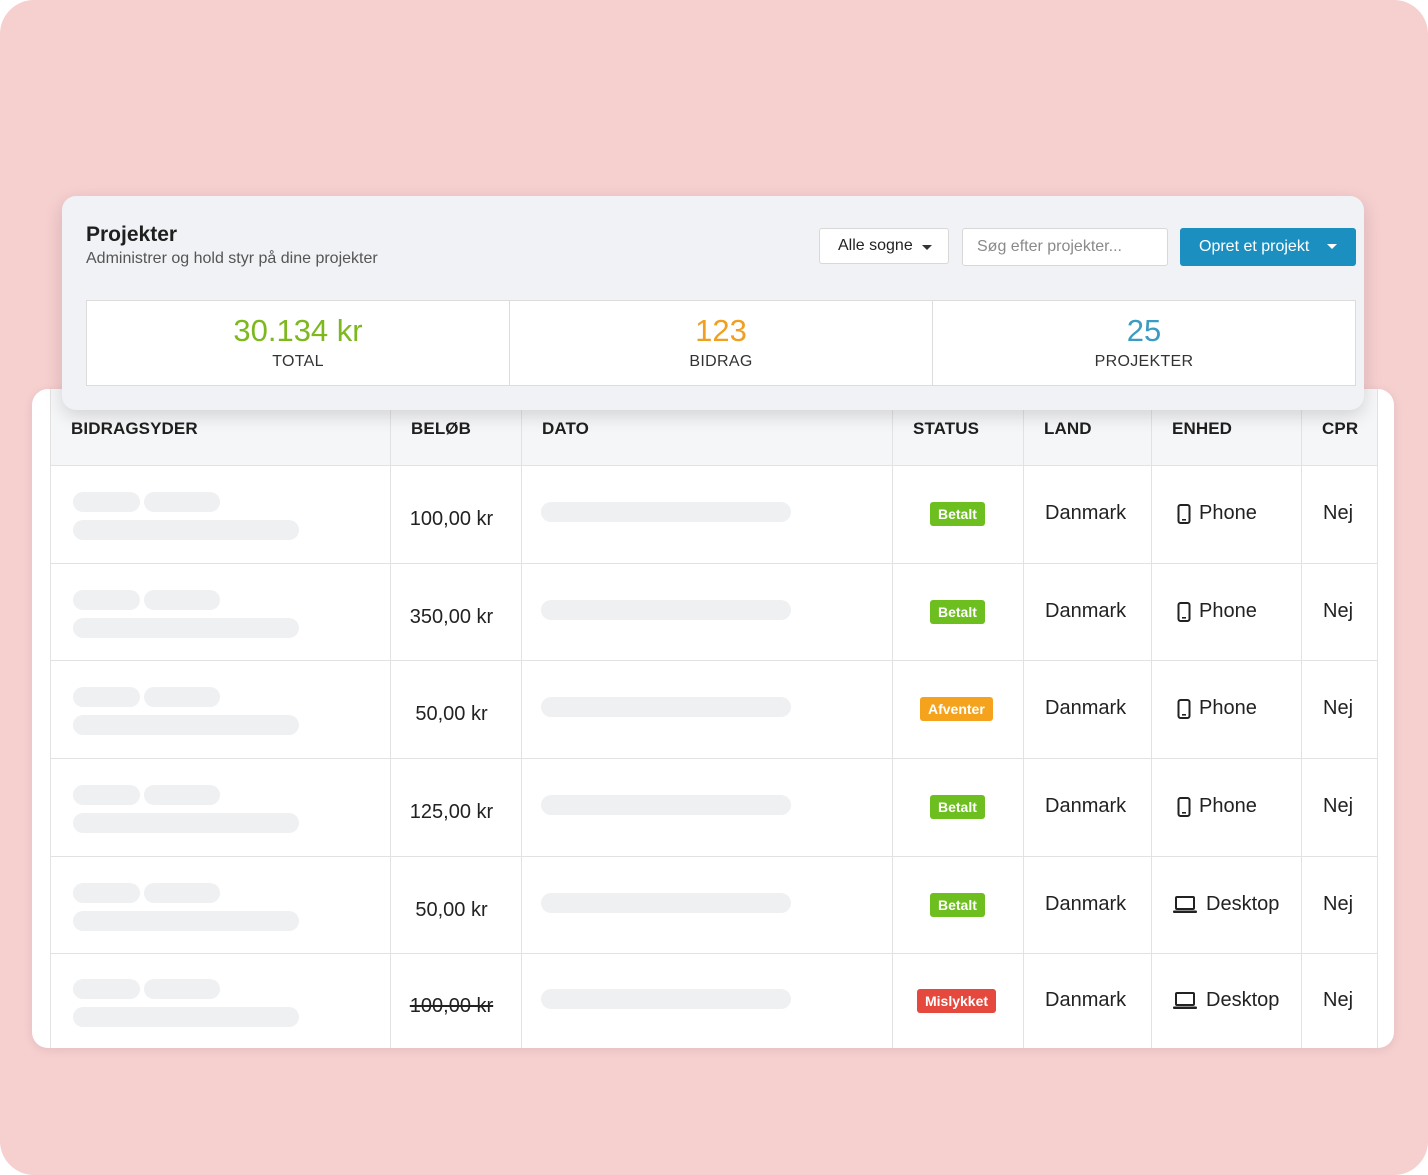 This screenshot has height=1175, width=1428. What do you see at coordinates (957, 1001) in the screenshot?
I see `status-badge: Mislykket` at bounding box center [957, 1001].